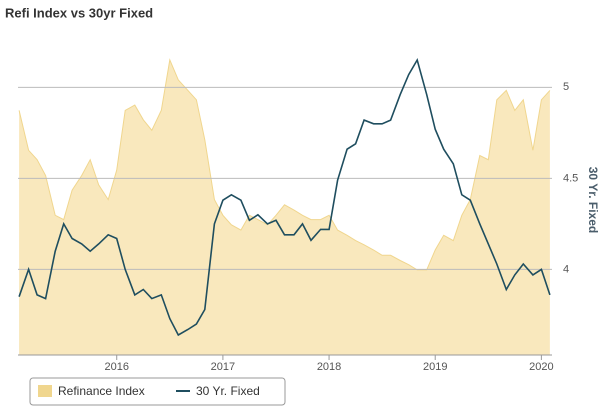  Describe the element at coordinates (570, 178) in the screenshot. I see `y2-tick-label: 4.5` at that location.